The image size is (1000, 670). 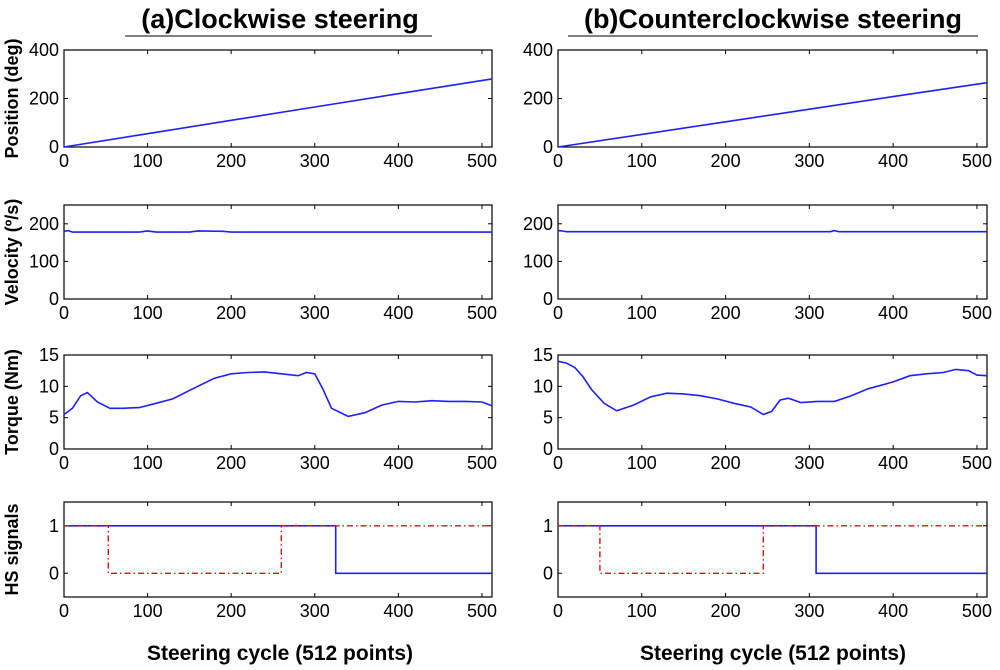 I want to click on cw-velocity-ytick-label: 200, so click(x=44, y=224).